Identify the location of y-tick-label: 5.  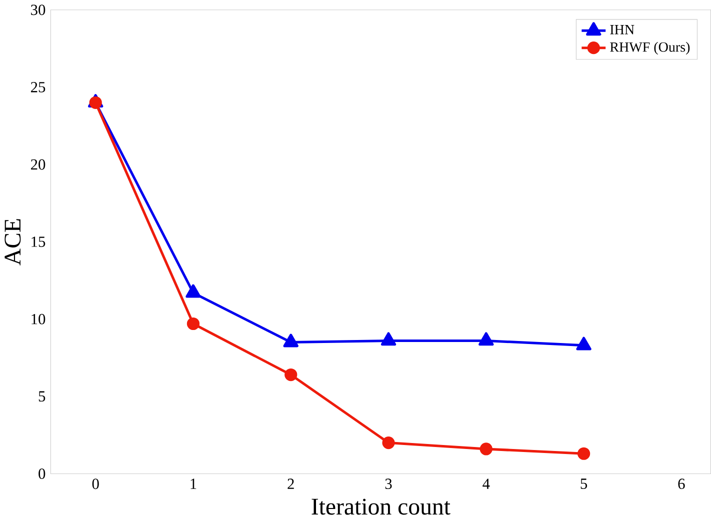
(42, 396).